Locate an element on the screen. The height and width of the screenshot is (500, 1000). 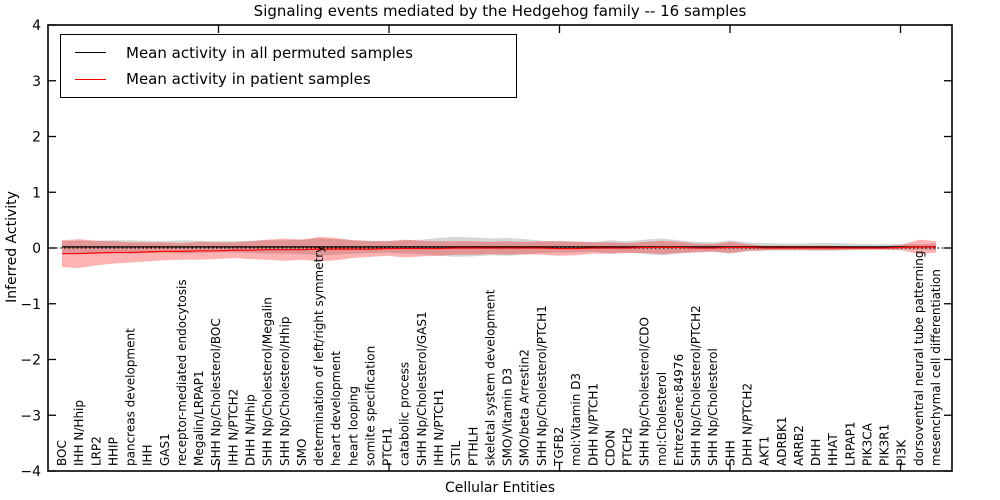
entity-label: GAS1 is located at coordinates (165, 449).